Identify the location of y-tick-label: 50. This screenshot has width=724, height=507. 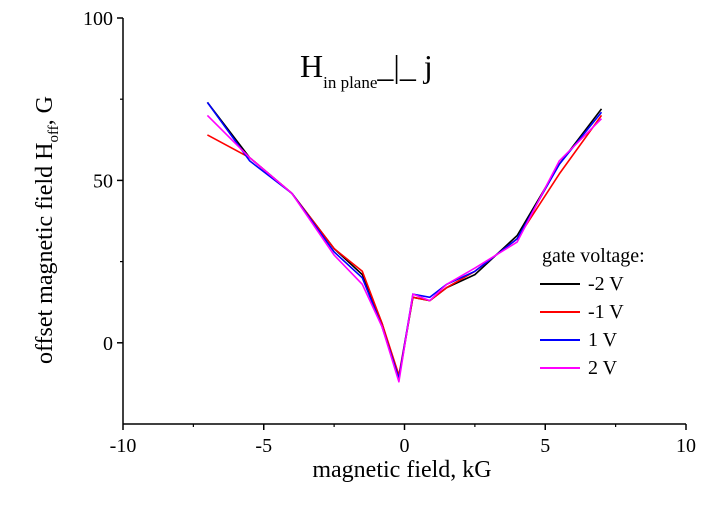
(103, 181).